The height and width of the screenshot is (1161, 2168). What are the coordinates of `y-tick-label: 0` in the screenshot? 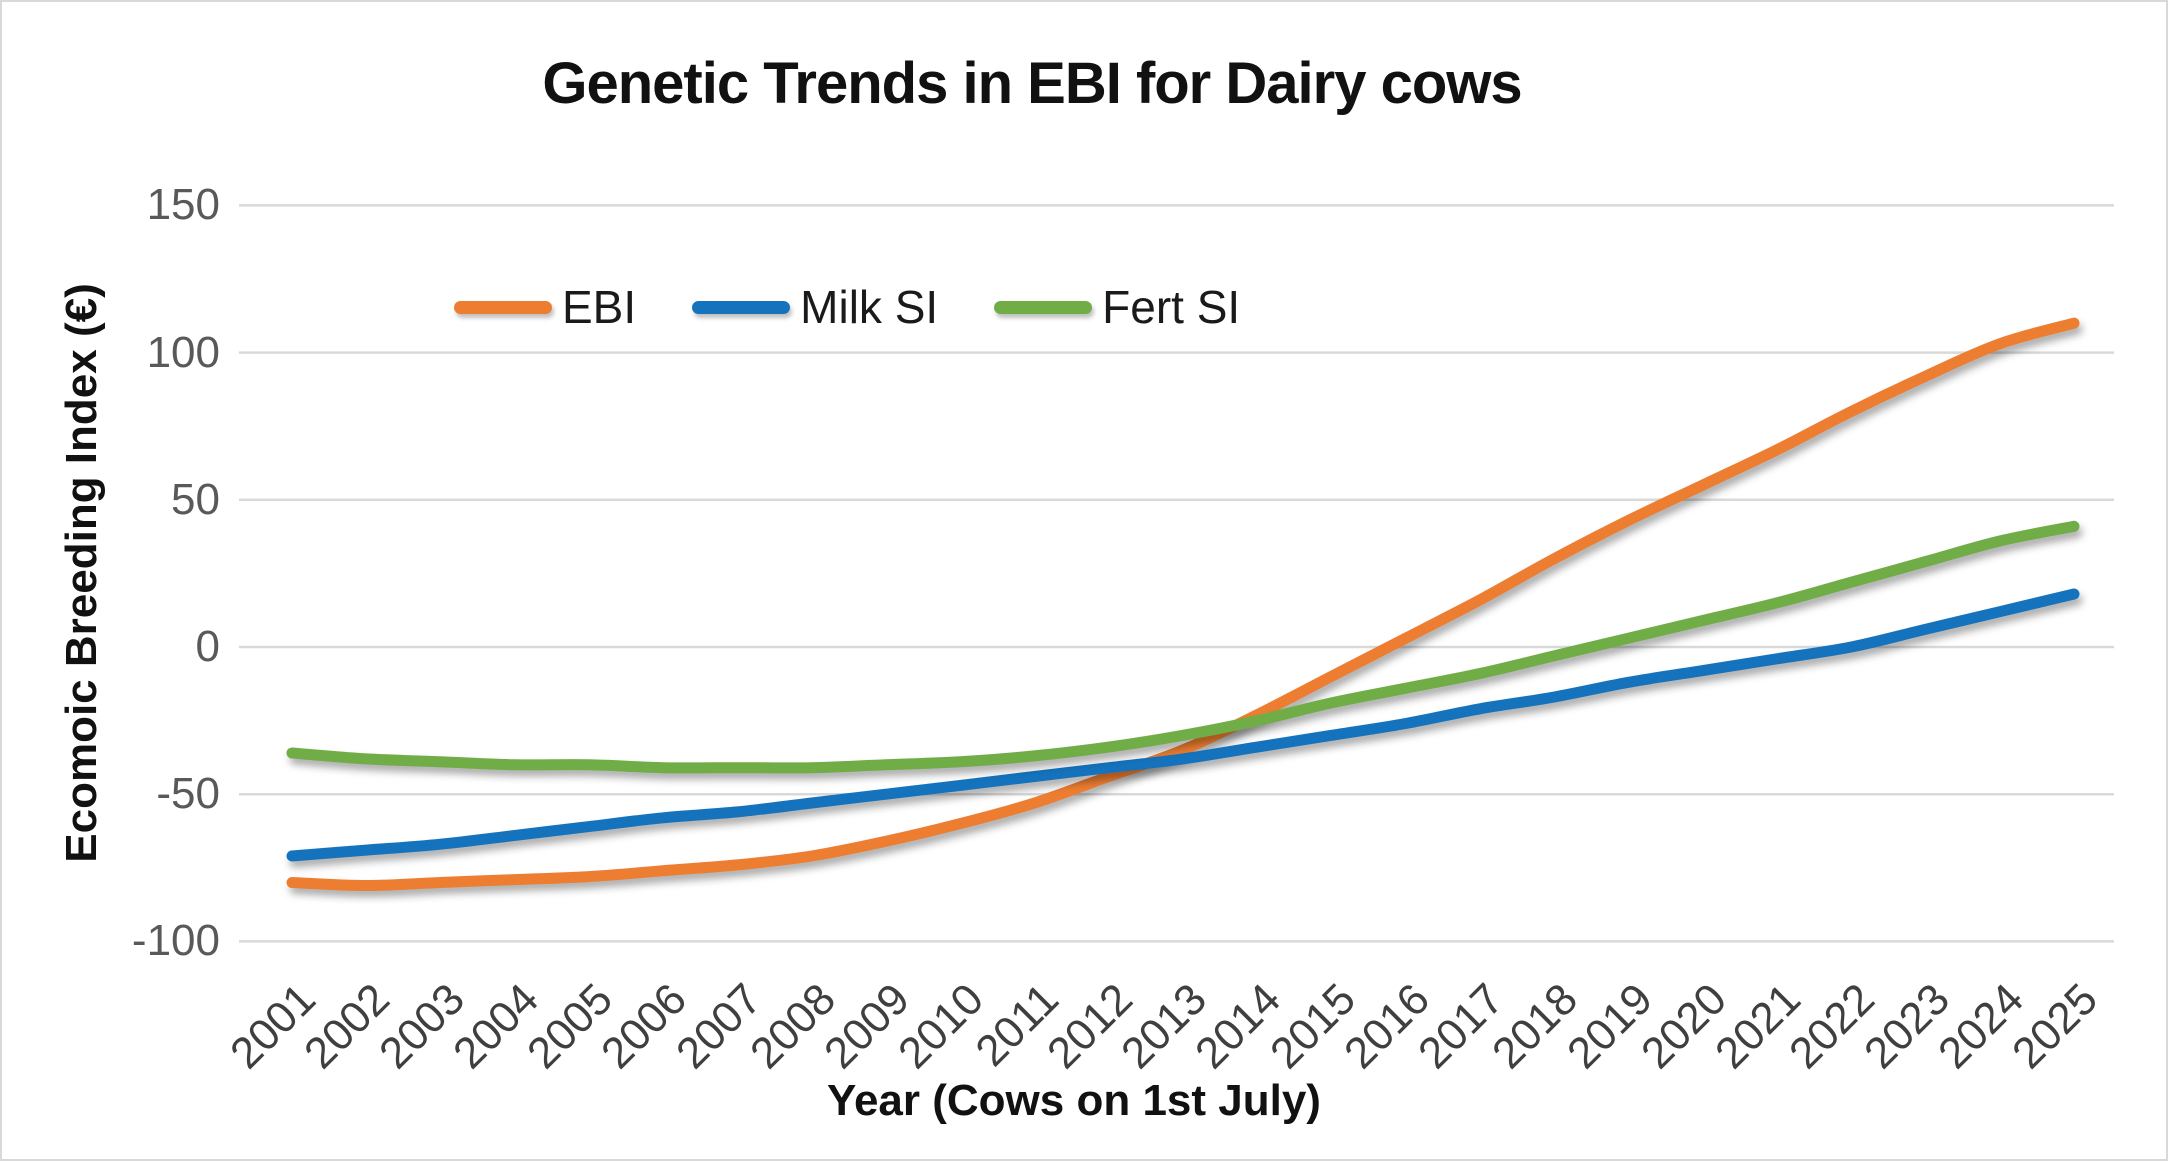 It's located at (207, 646).